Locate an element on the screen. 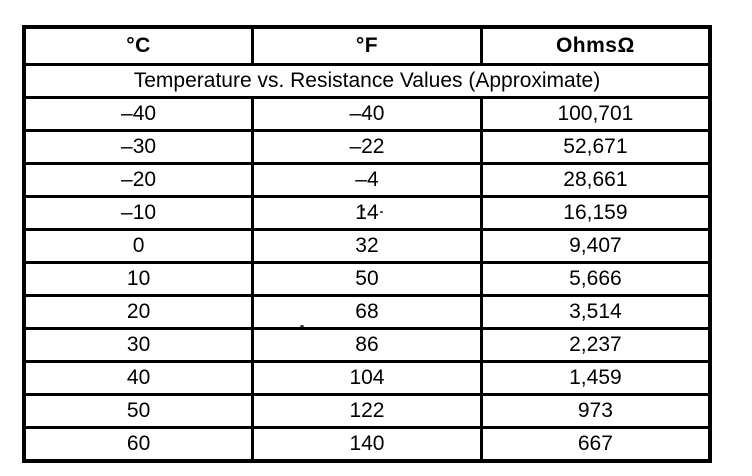 Image resolution: width=752 pixels, height=476 pixels. fahrenheit-cell: 50 is located at coordinates (367, 279).